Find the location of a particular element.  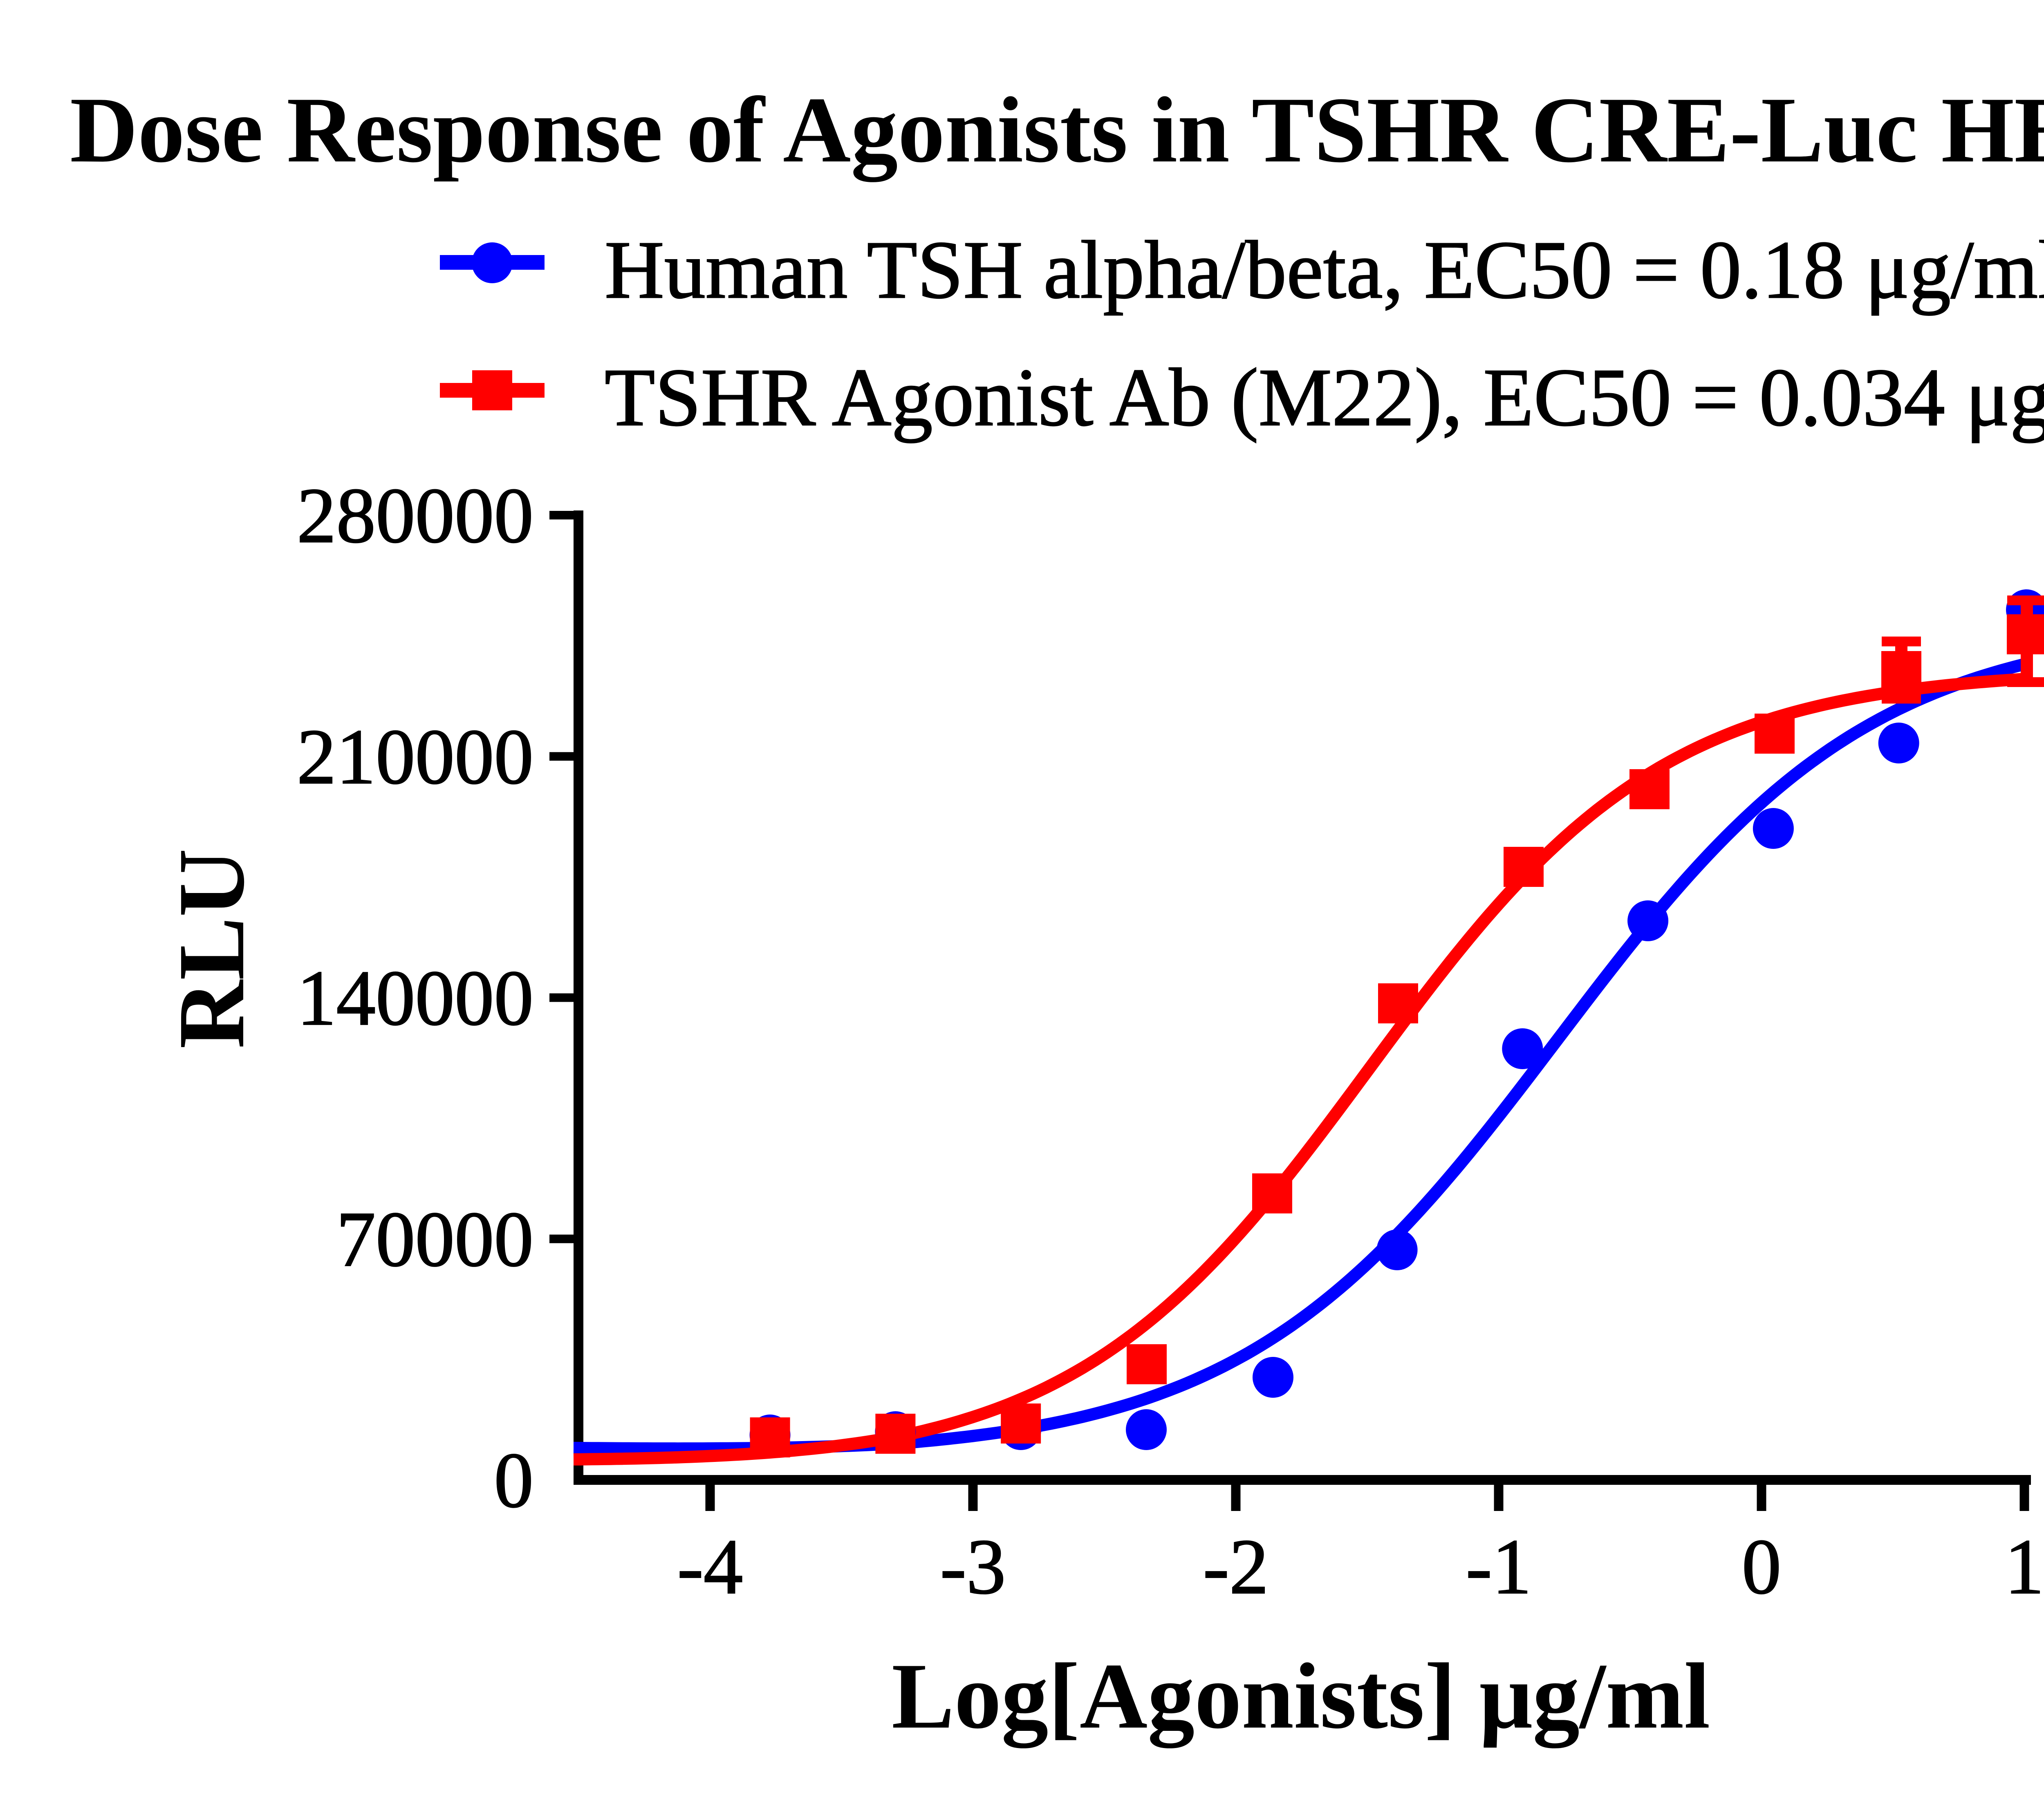

svg-text: 280000 is located at coordinates (415, 515).